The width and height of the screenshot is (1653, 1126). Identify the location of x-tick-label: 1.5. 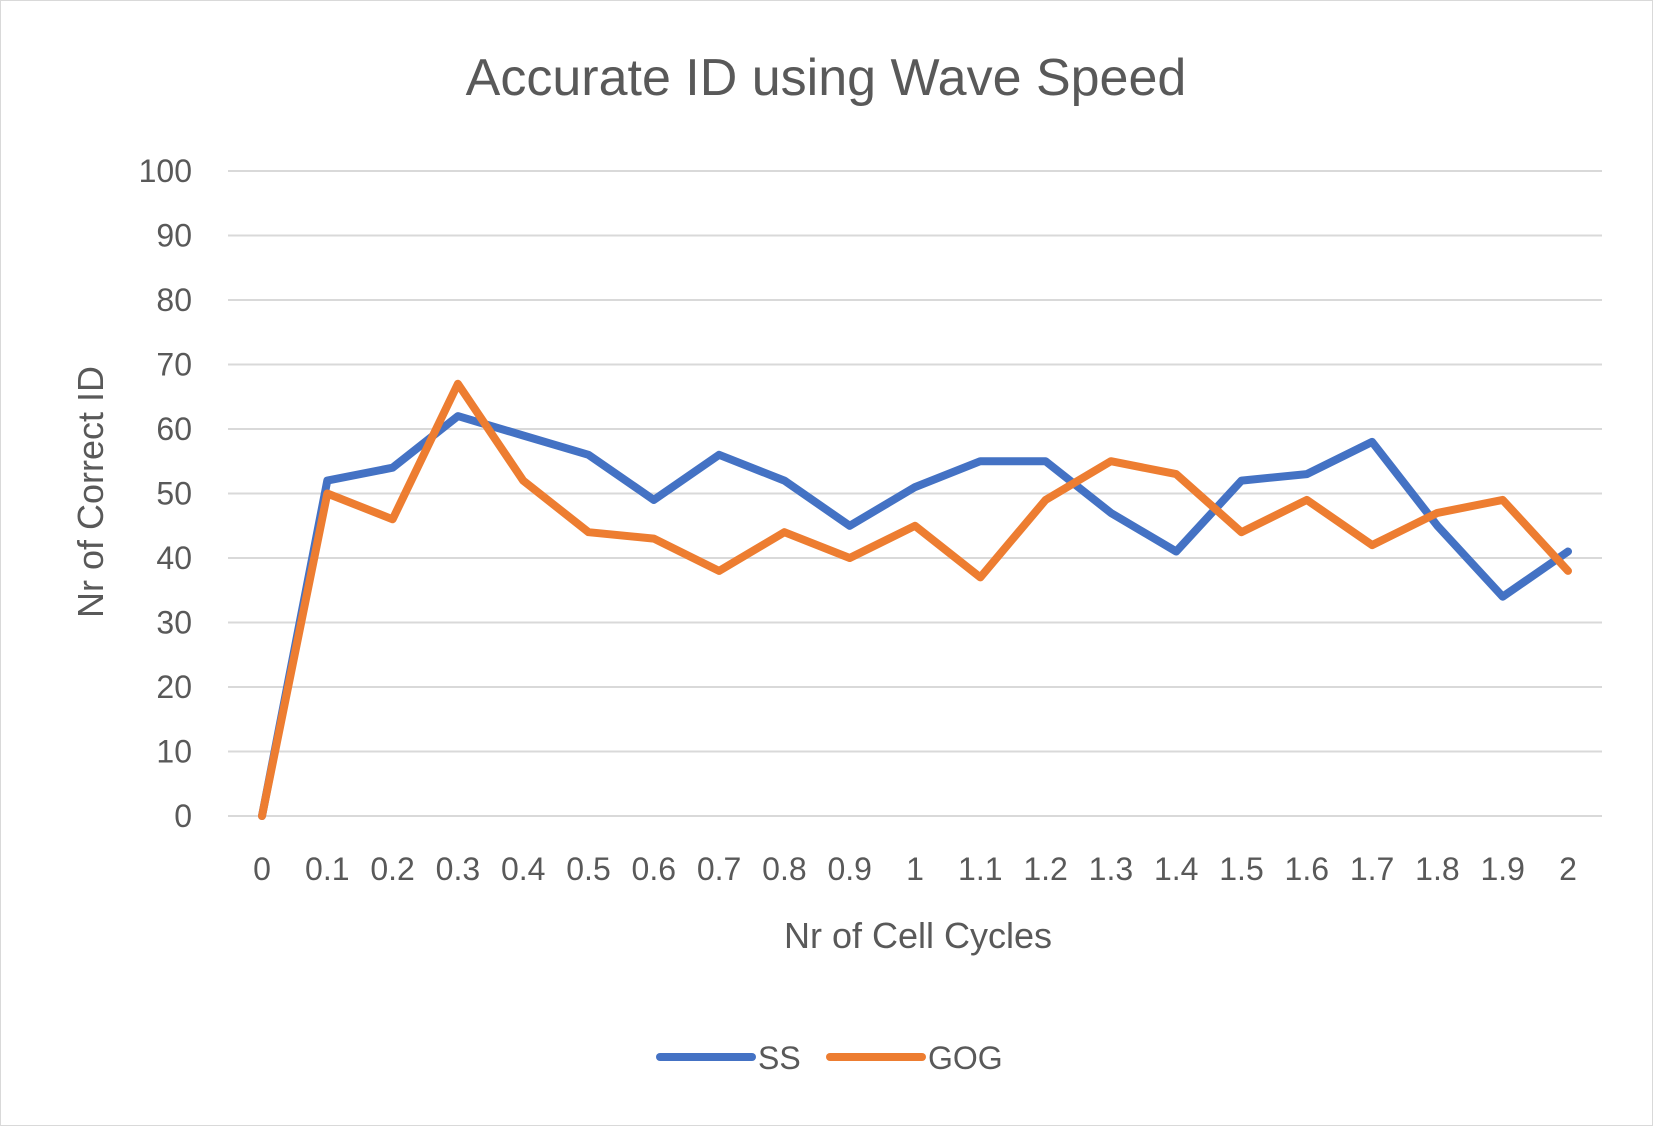
(1241, 869).